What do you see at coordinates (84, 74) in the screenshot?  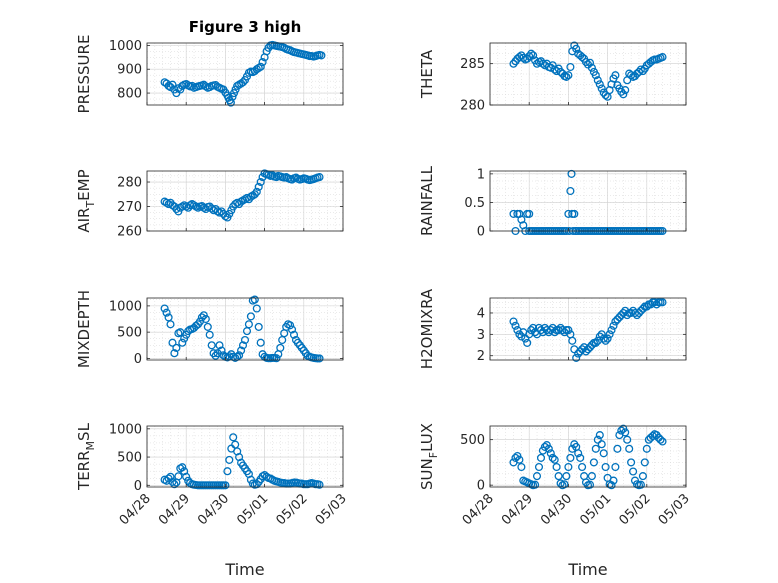 I see `y-axis-label: PRESSURE` at bounding box center [84, 74].